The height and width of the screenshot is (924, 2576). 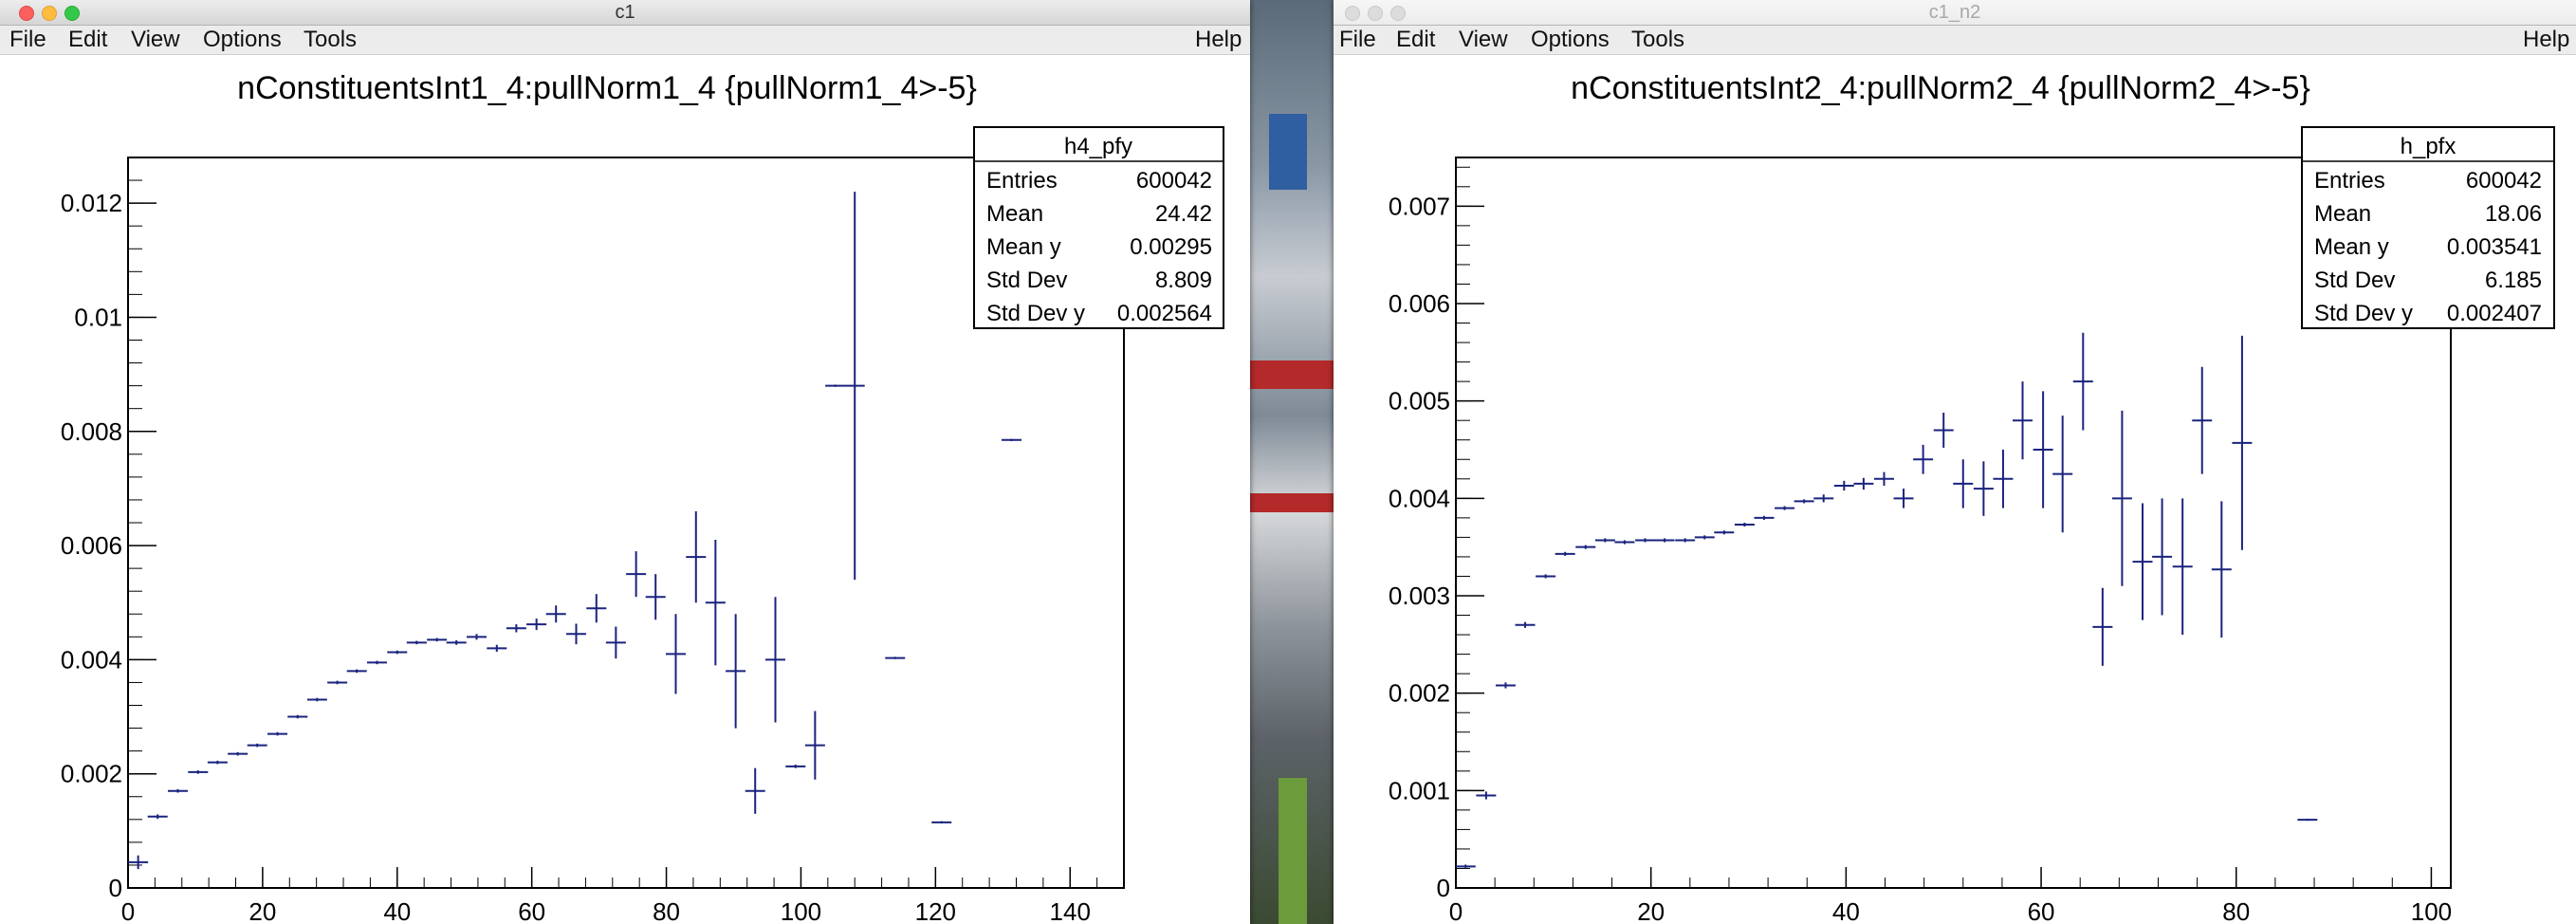 What do you see at coordinates (2236, 910) in the screenshot?
I see `x-tick-label: 80` at bounding box center [2236, 910].